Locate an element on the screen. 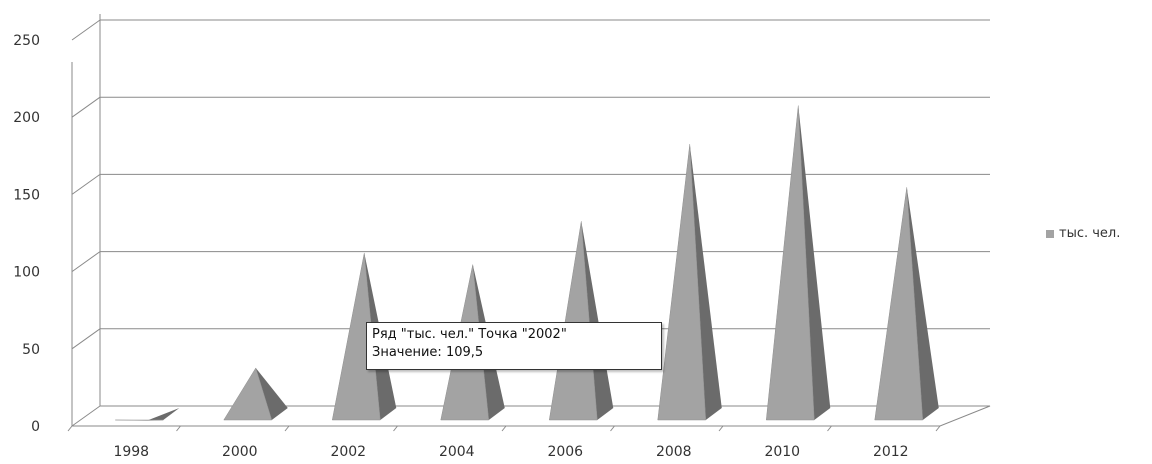 This screenshot has width=1152, height=464. tooltip-series-line: Ряд "тыс. чел." Точка "2002" is located at coordinates (469, 334).